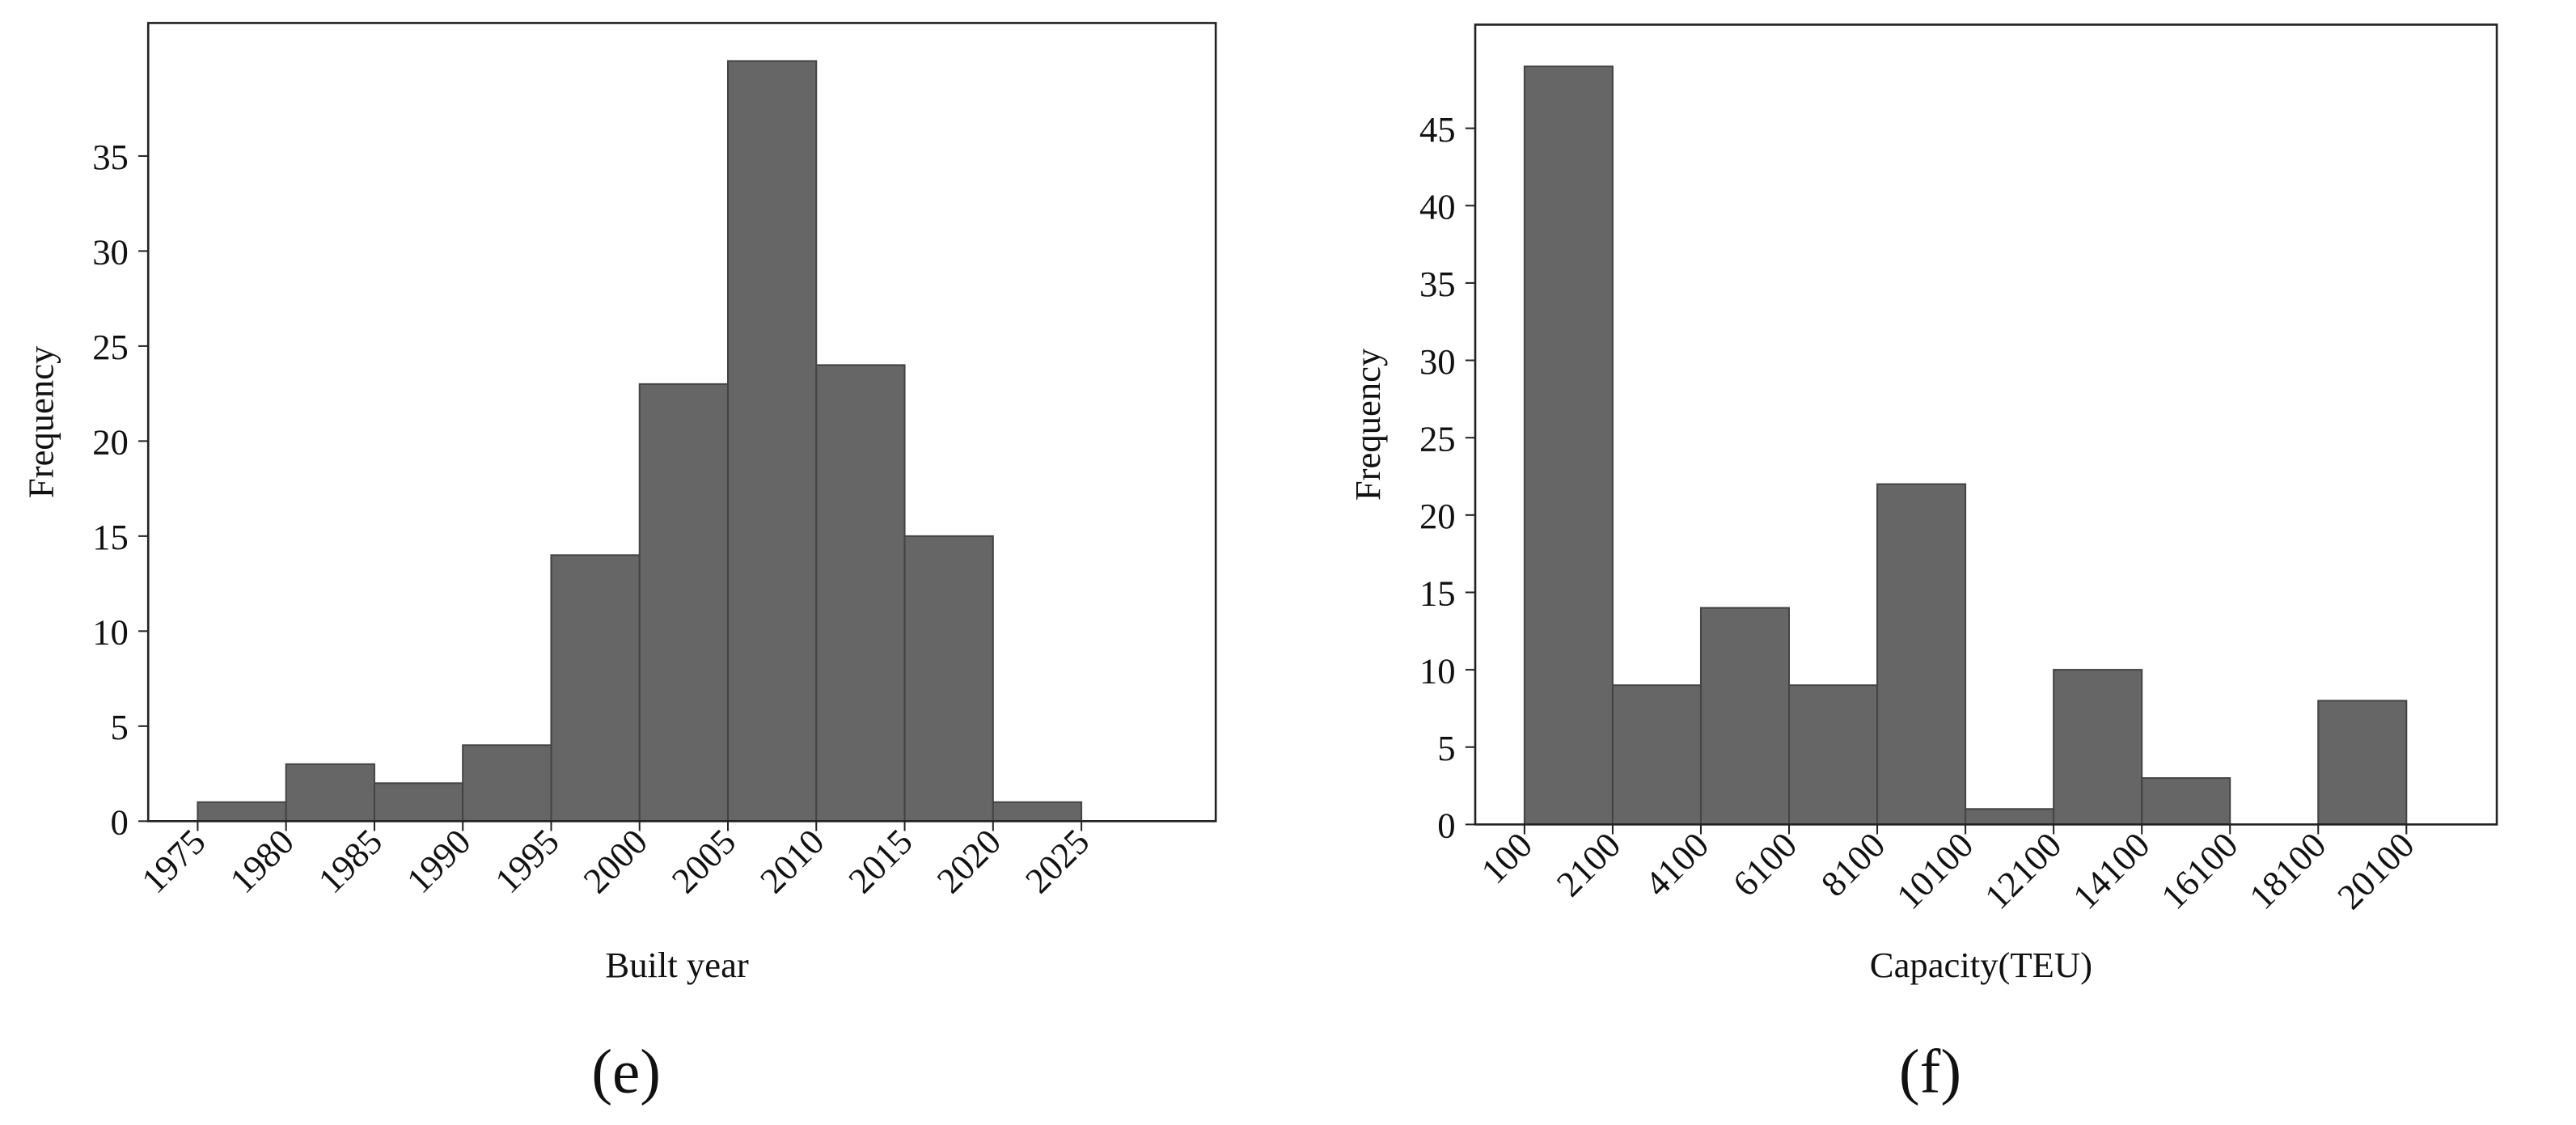  Describe the element at coordinates (1507, 859) in the screenshot. I see `x-tick-label: 100` at that location.